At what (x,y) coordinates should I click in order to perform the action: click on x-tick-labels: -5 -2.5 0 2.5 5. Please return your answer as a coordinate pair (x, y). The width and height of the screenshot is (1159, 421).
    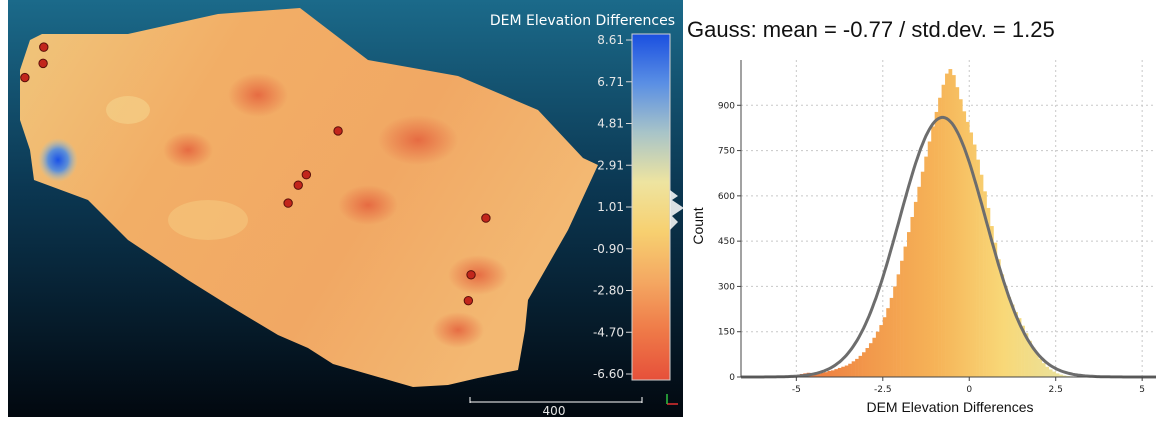
    Looking at the image, I should click on (968, 386).